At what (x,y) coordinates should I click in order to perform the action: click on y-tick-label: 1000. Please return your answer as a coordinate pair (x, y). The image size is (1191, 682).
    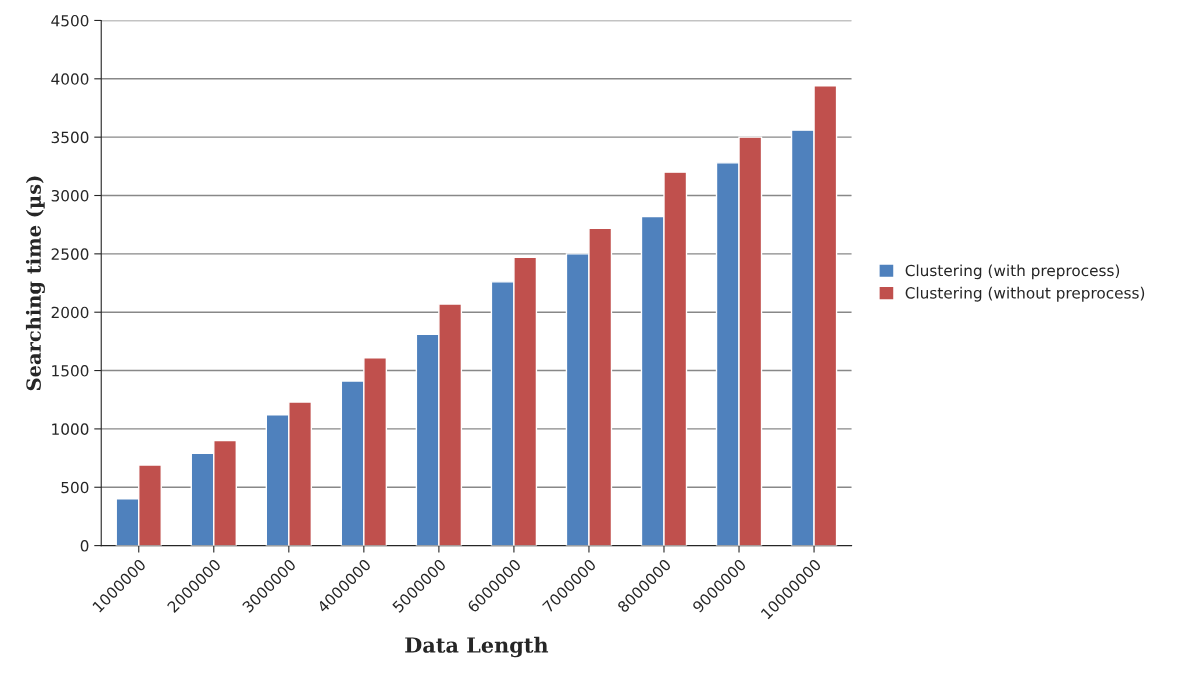
    Looking at the image, I should click on (70, 429).